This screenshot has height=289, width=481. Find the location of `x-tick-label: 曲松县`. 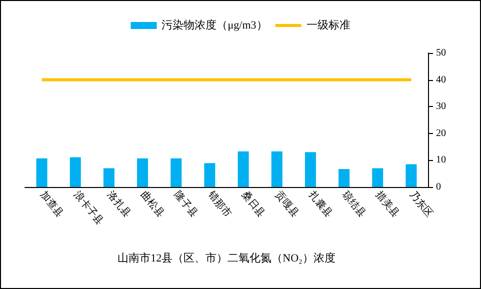

x-tick-label: 曲松县 is located at coordinates (152, 204).